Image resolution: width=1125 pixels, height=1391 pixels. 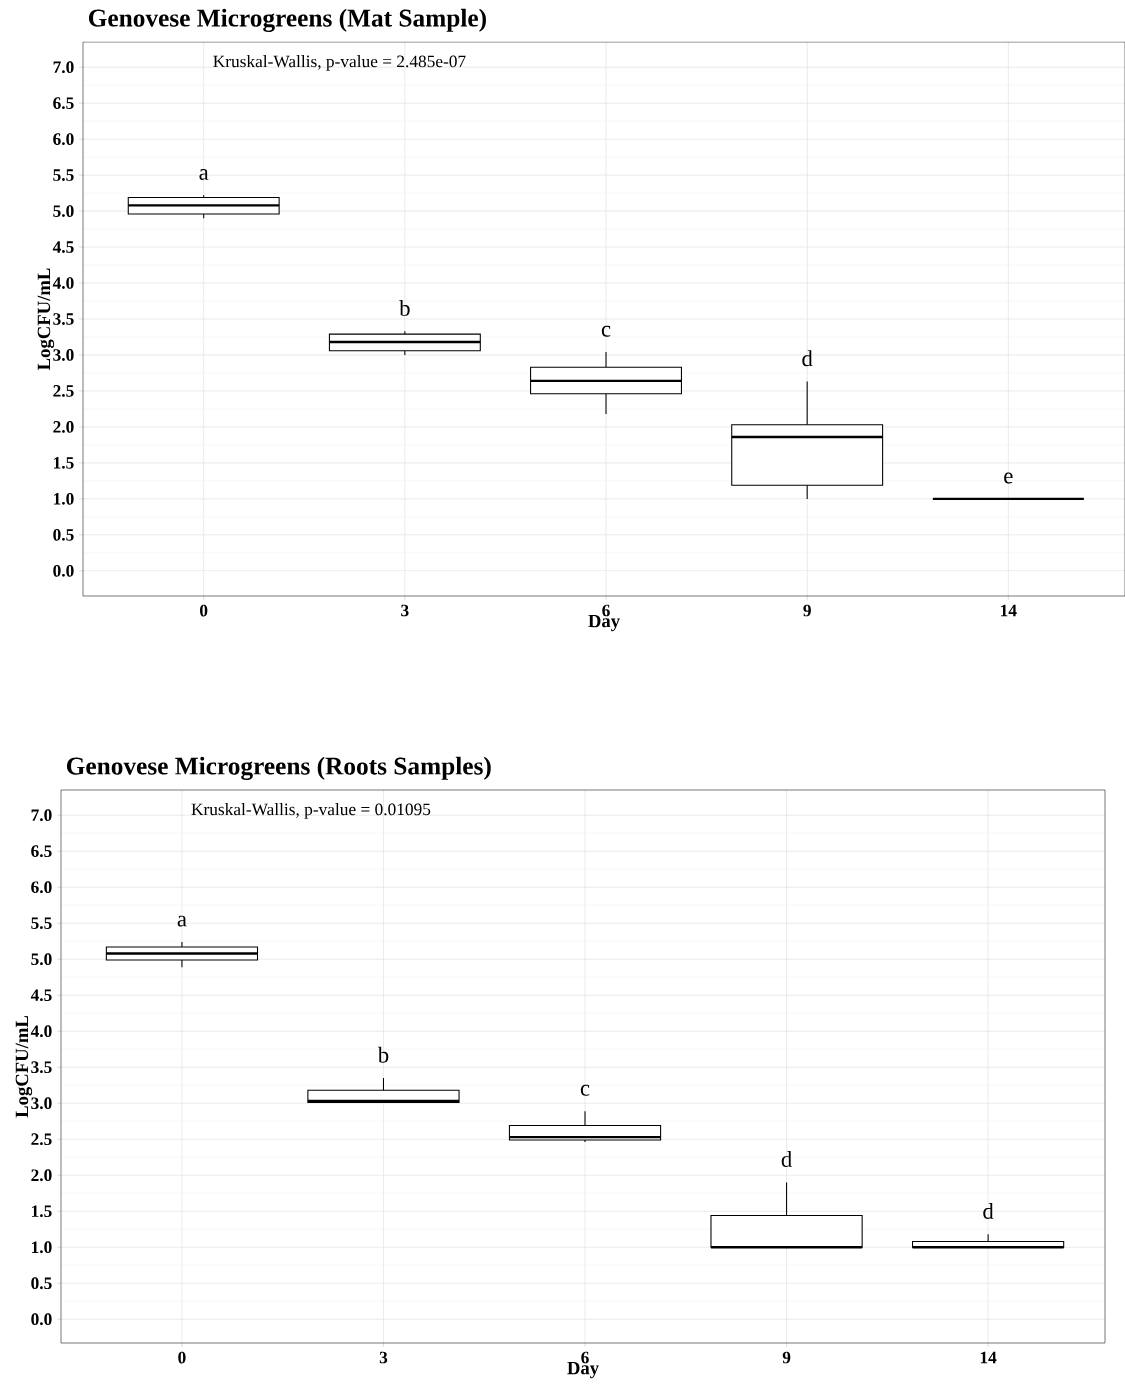 What do you see at coordinates (311, 811) in the screenshot?
I see `annotation: Kruskal-Wallis, p-value = 0.01095` at bounding box center [311, 811].